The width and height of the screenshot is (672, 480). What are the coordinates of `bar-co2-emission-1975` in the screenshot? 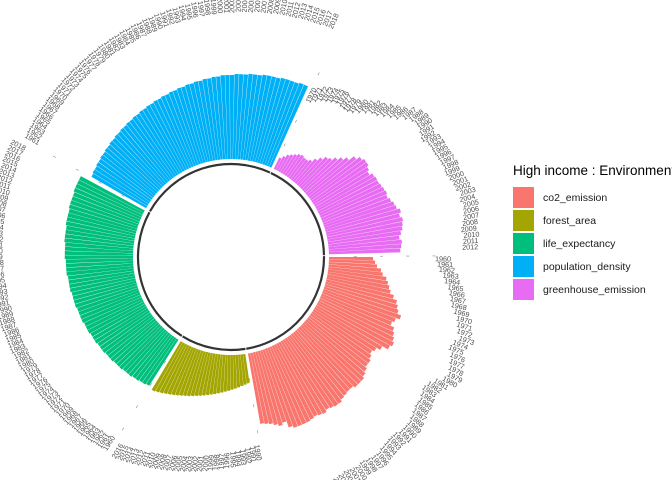 It's located at (357, 309).